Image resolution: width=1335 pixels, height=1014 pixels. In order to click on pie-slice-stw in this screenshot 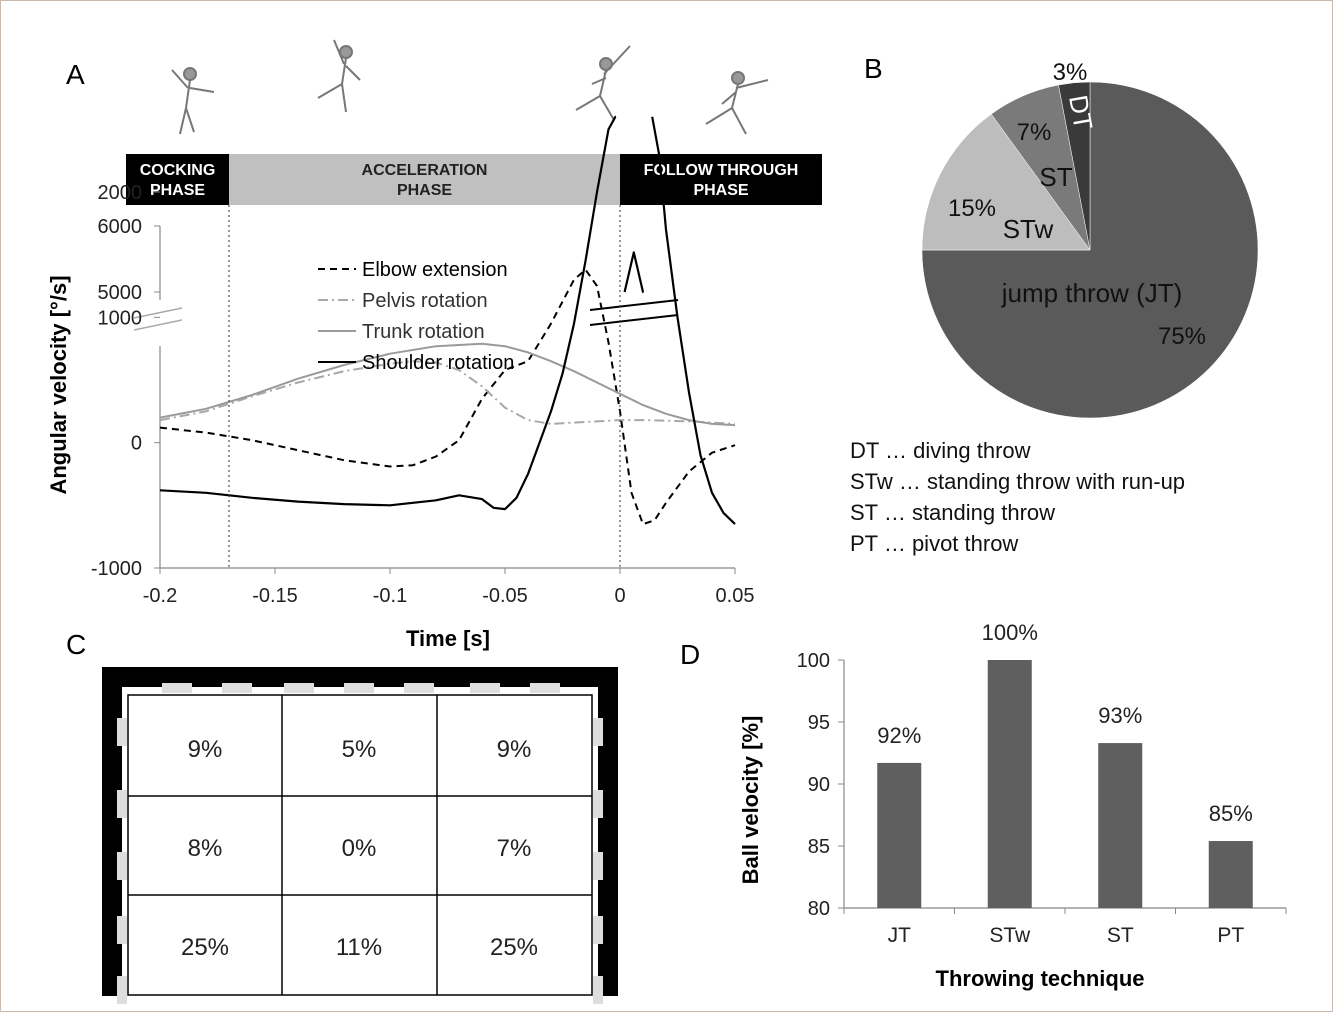, I will do `click(1006, 182)`.